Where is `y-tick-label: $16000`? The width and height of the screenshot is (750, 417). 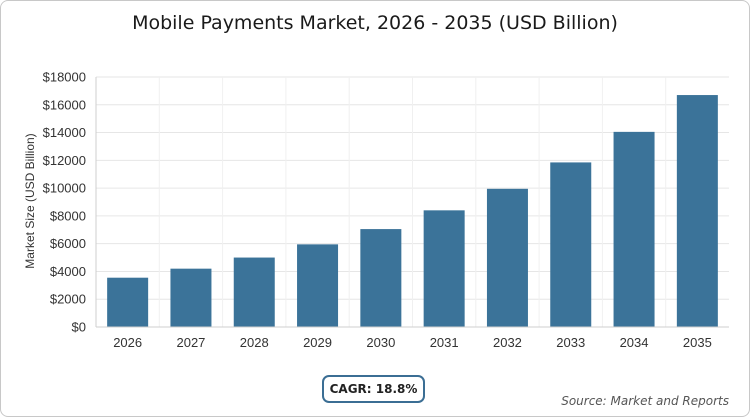
y-tick-label: $16000 is located at coordinates (64, 104).